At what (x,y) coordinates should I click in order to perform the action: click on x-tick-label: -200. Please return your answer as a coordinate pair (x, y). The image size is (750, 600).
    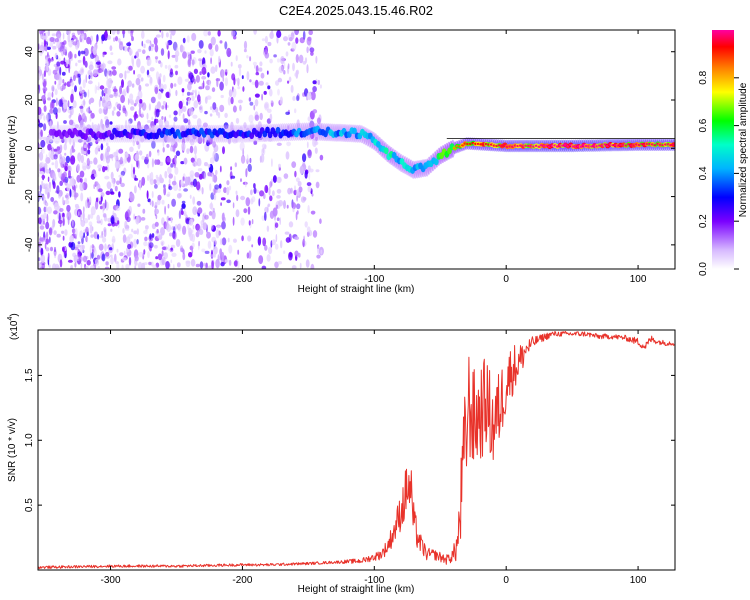
    Looking at the image, I should click on (242, 279).